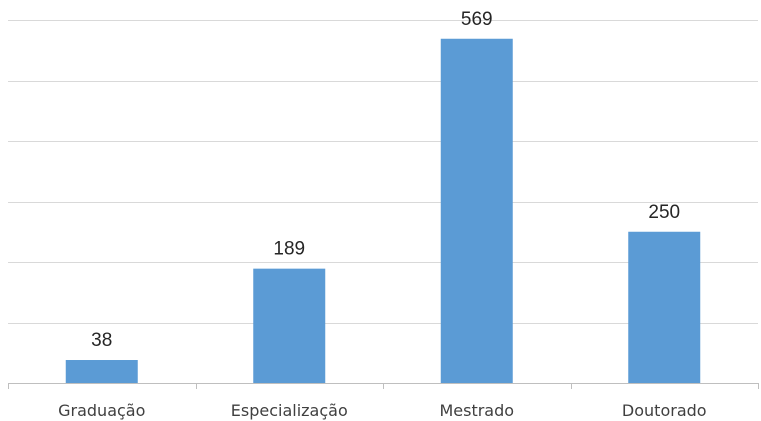  Describe the element at coordinates (383, 386) in the screenshot. I see `x-axis` at that location.